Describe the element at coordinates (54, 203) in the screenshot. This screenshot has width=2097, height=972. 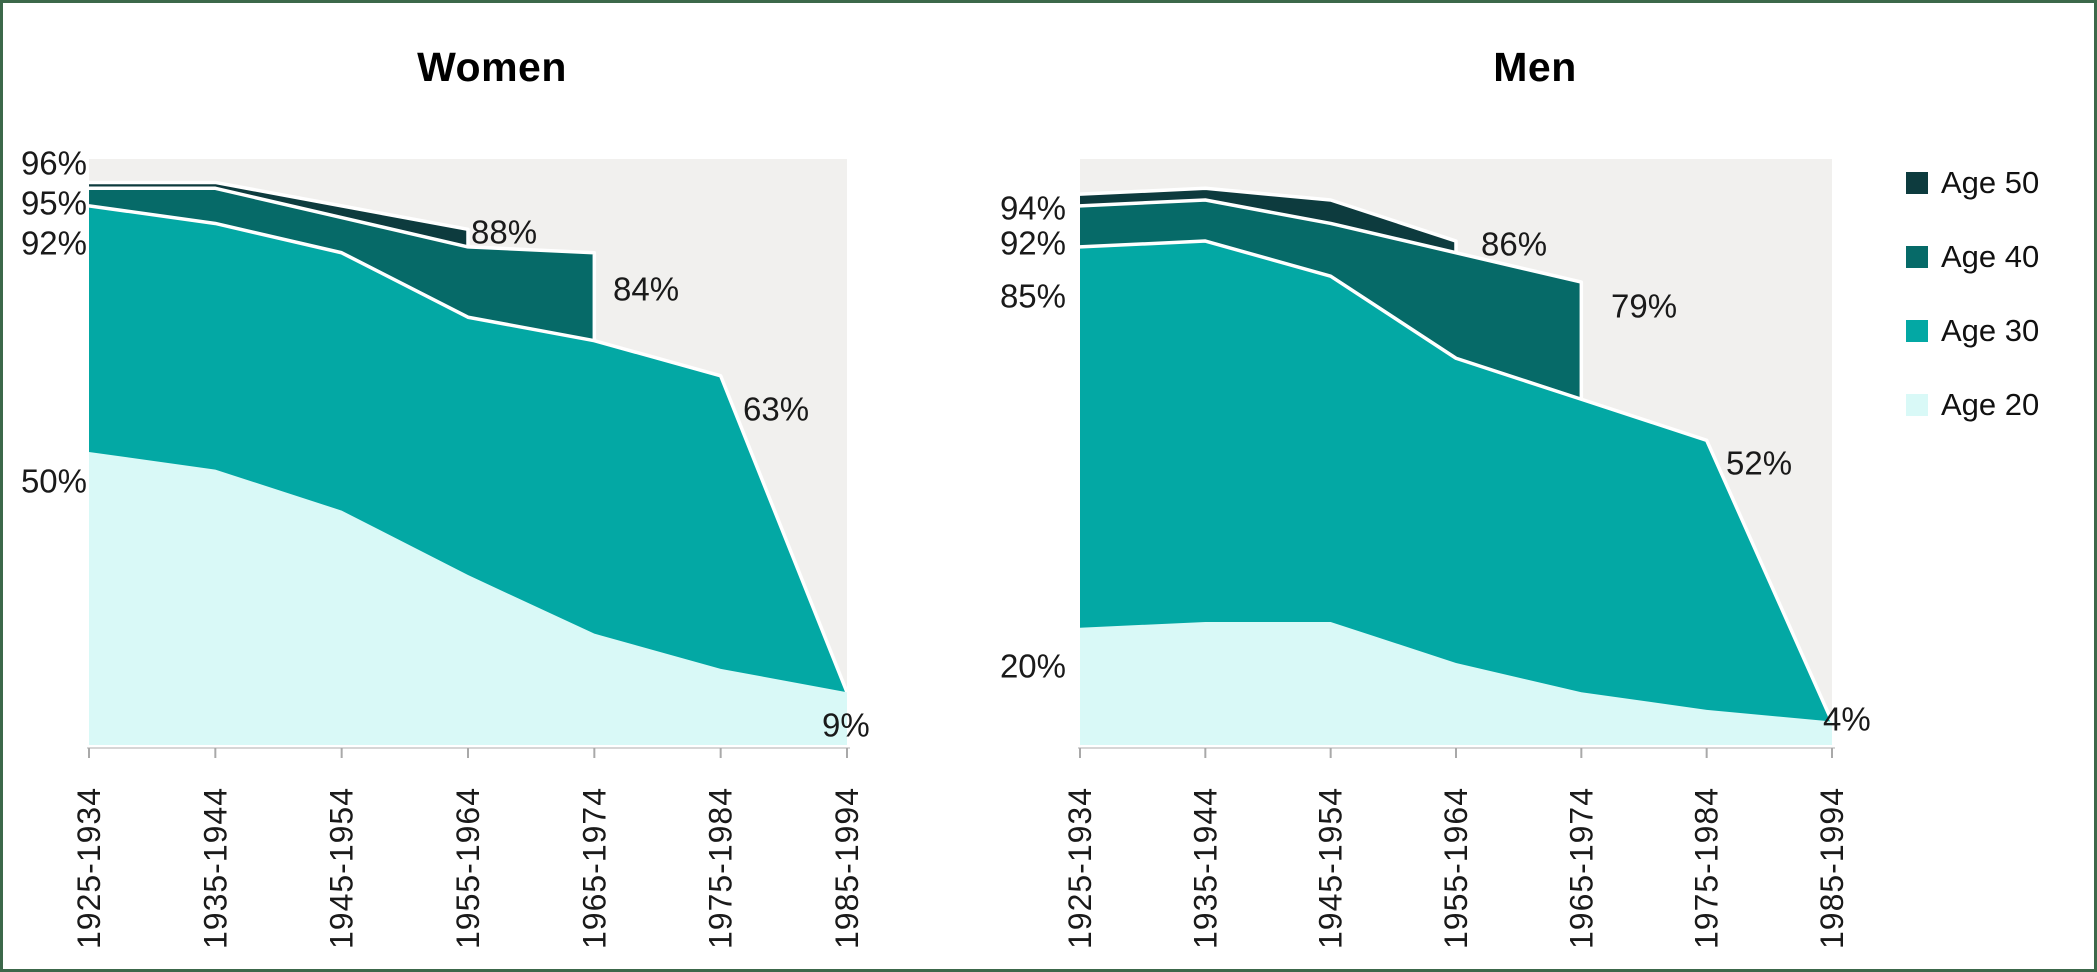
I see `series-start-label: 95%` at that location.